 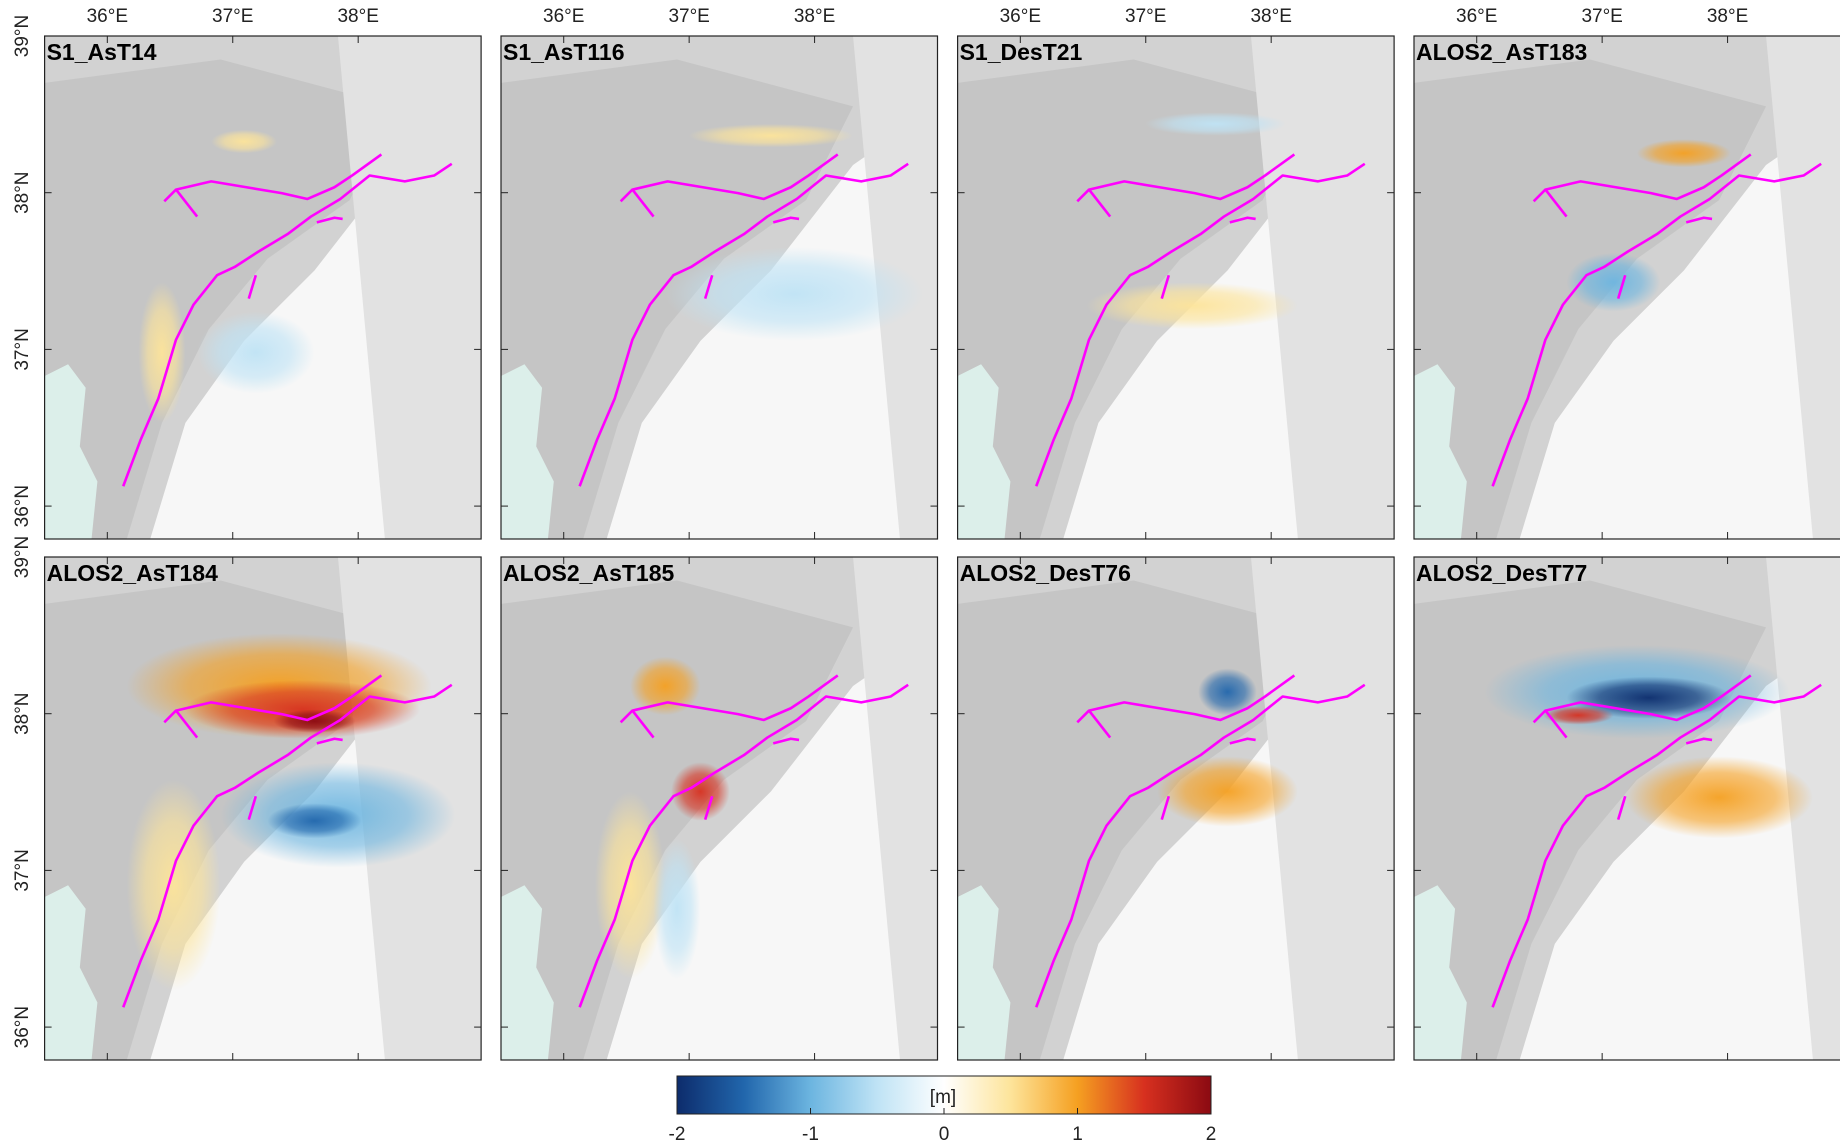 I want to click on colorbar-tick-label: 2, so click(x=1211, y=1134).